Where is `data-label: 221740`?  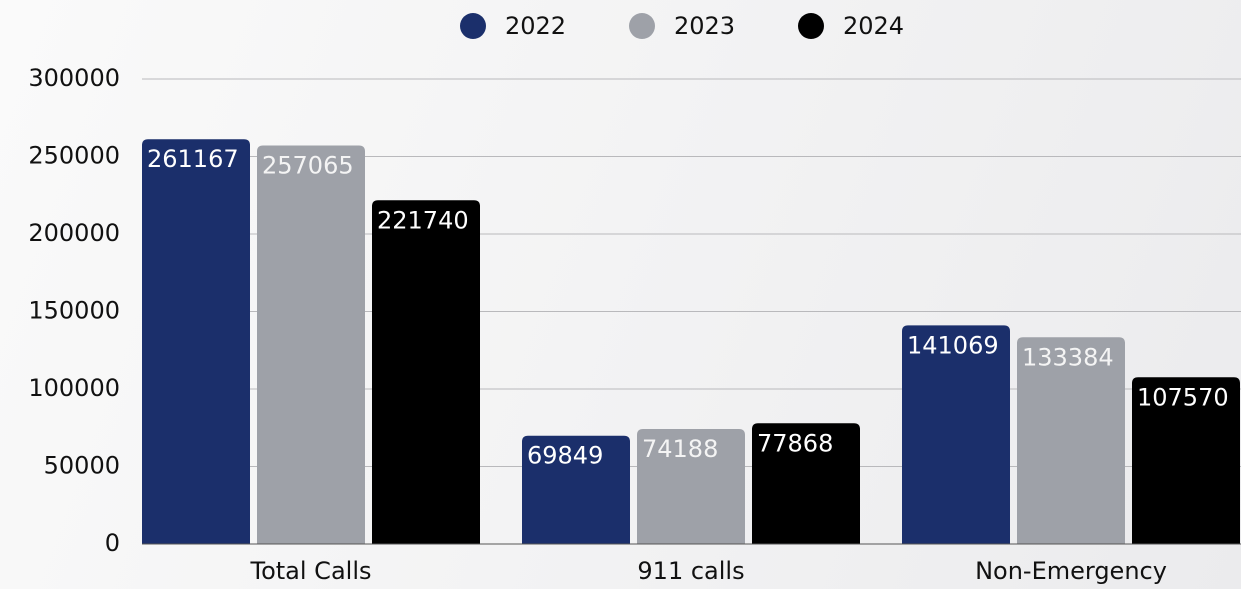 data-label: 221740 is located at coordinates (423, 220).